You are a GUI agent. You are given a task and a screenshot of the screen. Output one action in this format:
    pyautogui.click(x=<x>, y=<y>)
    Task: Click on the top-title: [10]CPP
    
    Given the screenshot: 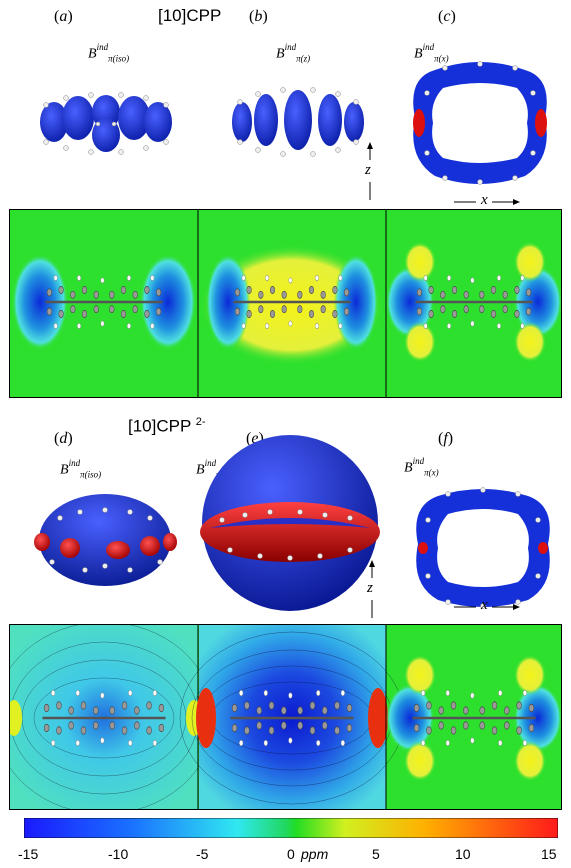 What is the action you would take?
    pyautogui.click(x=190, y=15)
    